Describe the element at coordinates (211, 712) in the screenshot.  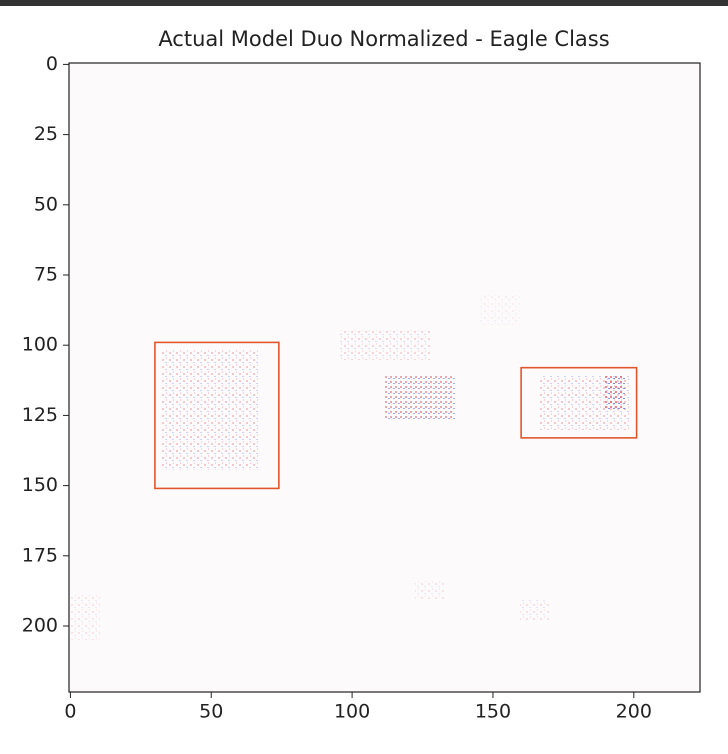
I see `x-tick-label: 50` at that location.